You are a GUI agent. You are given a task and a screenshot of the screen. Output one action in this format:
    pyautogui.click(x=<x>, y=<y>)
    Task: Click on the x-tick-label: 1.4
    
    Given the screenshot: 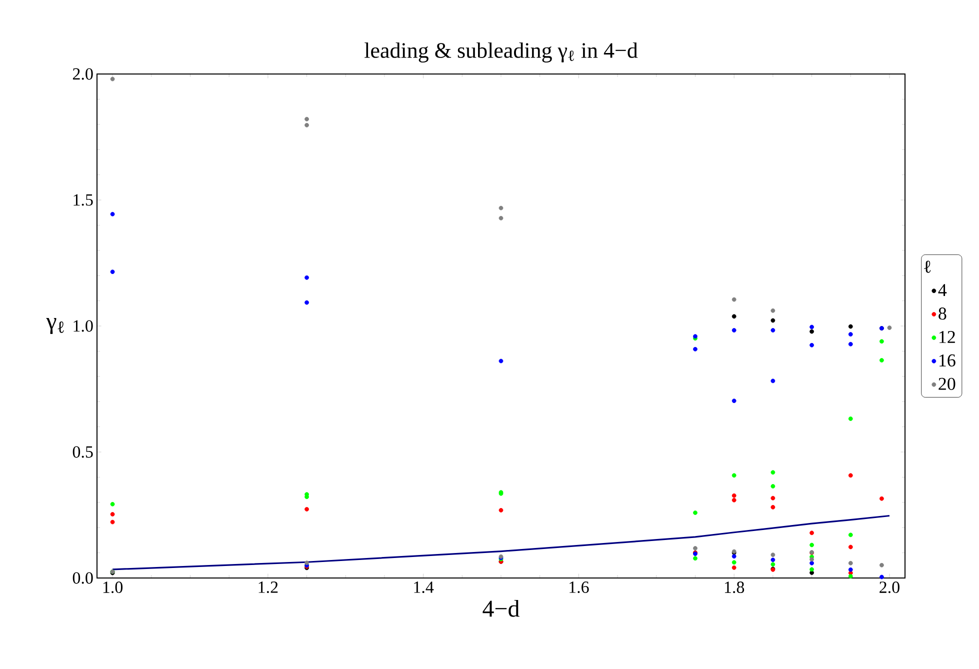 What is the action you would take?
    pyautogui.click(x=424, y=587)
    